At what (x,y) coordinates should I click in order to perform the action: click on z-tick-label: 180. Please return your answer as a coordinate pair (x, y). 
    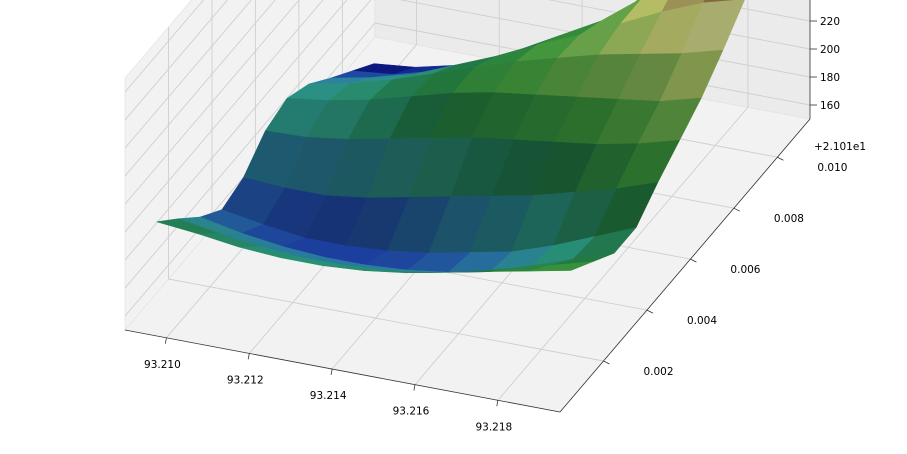
    Looking at the image, I should click on (830, 78).